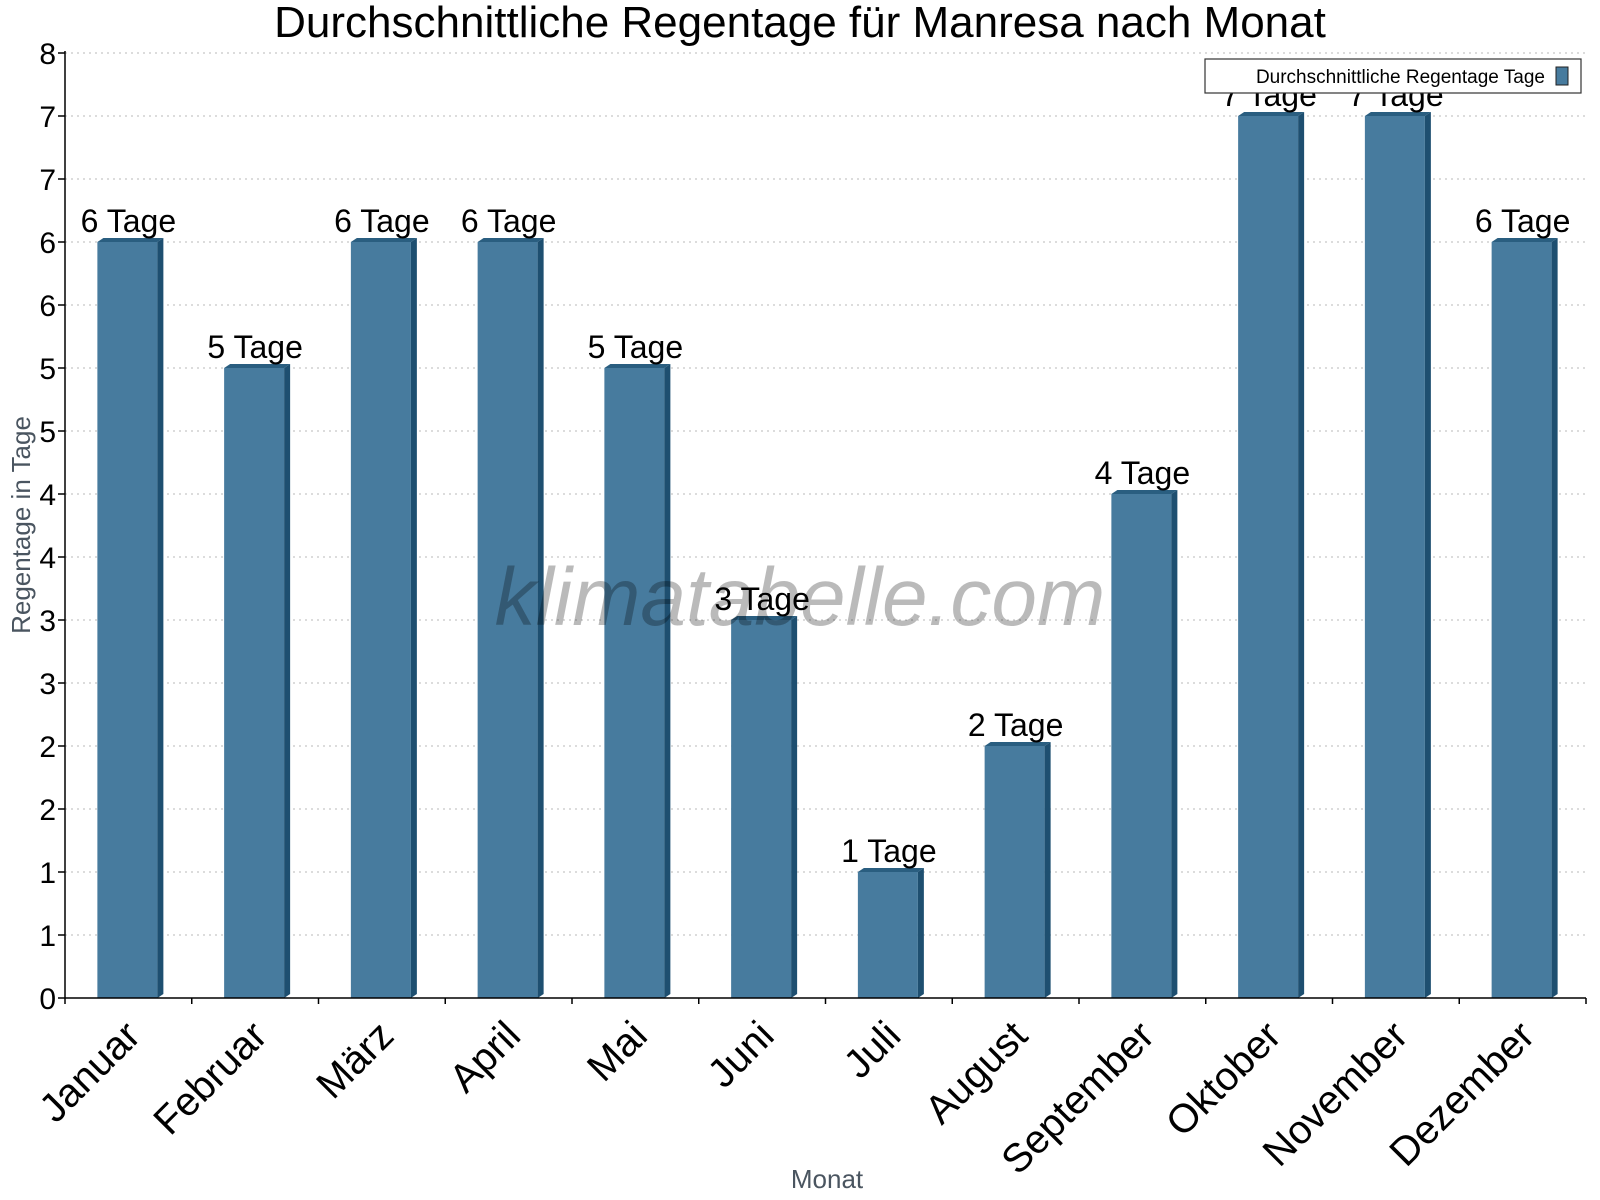 This screenshot has height=1200, width=1600. What do you see at coordinates (740, 1054) in the screenshot?
I see `x-tick-label: Juni` at bounding box center [740, 1054].